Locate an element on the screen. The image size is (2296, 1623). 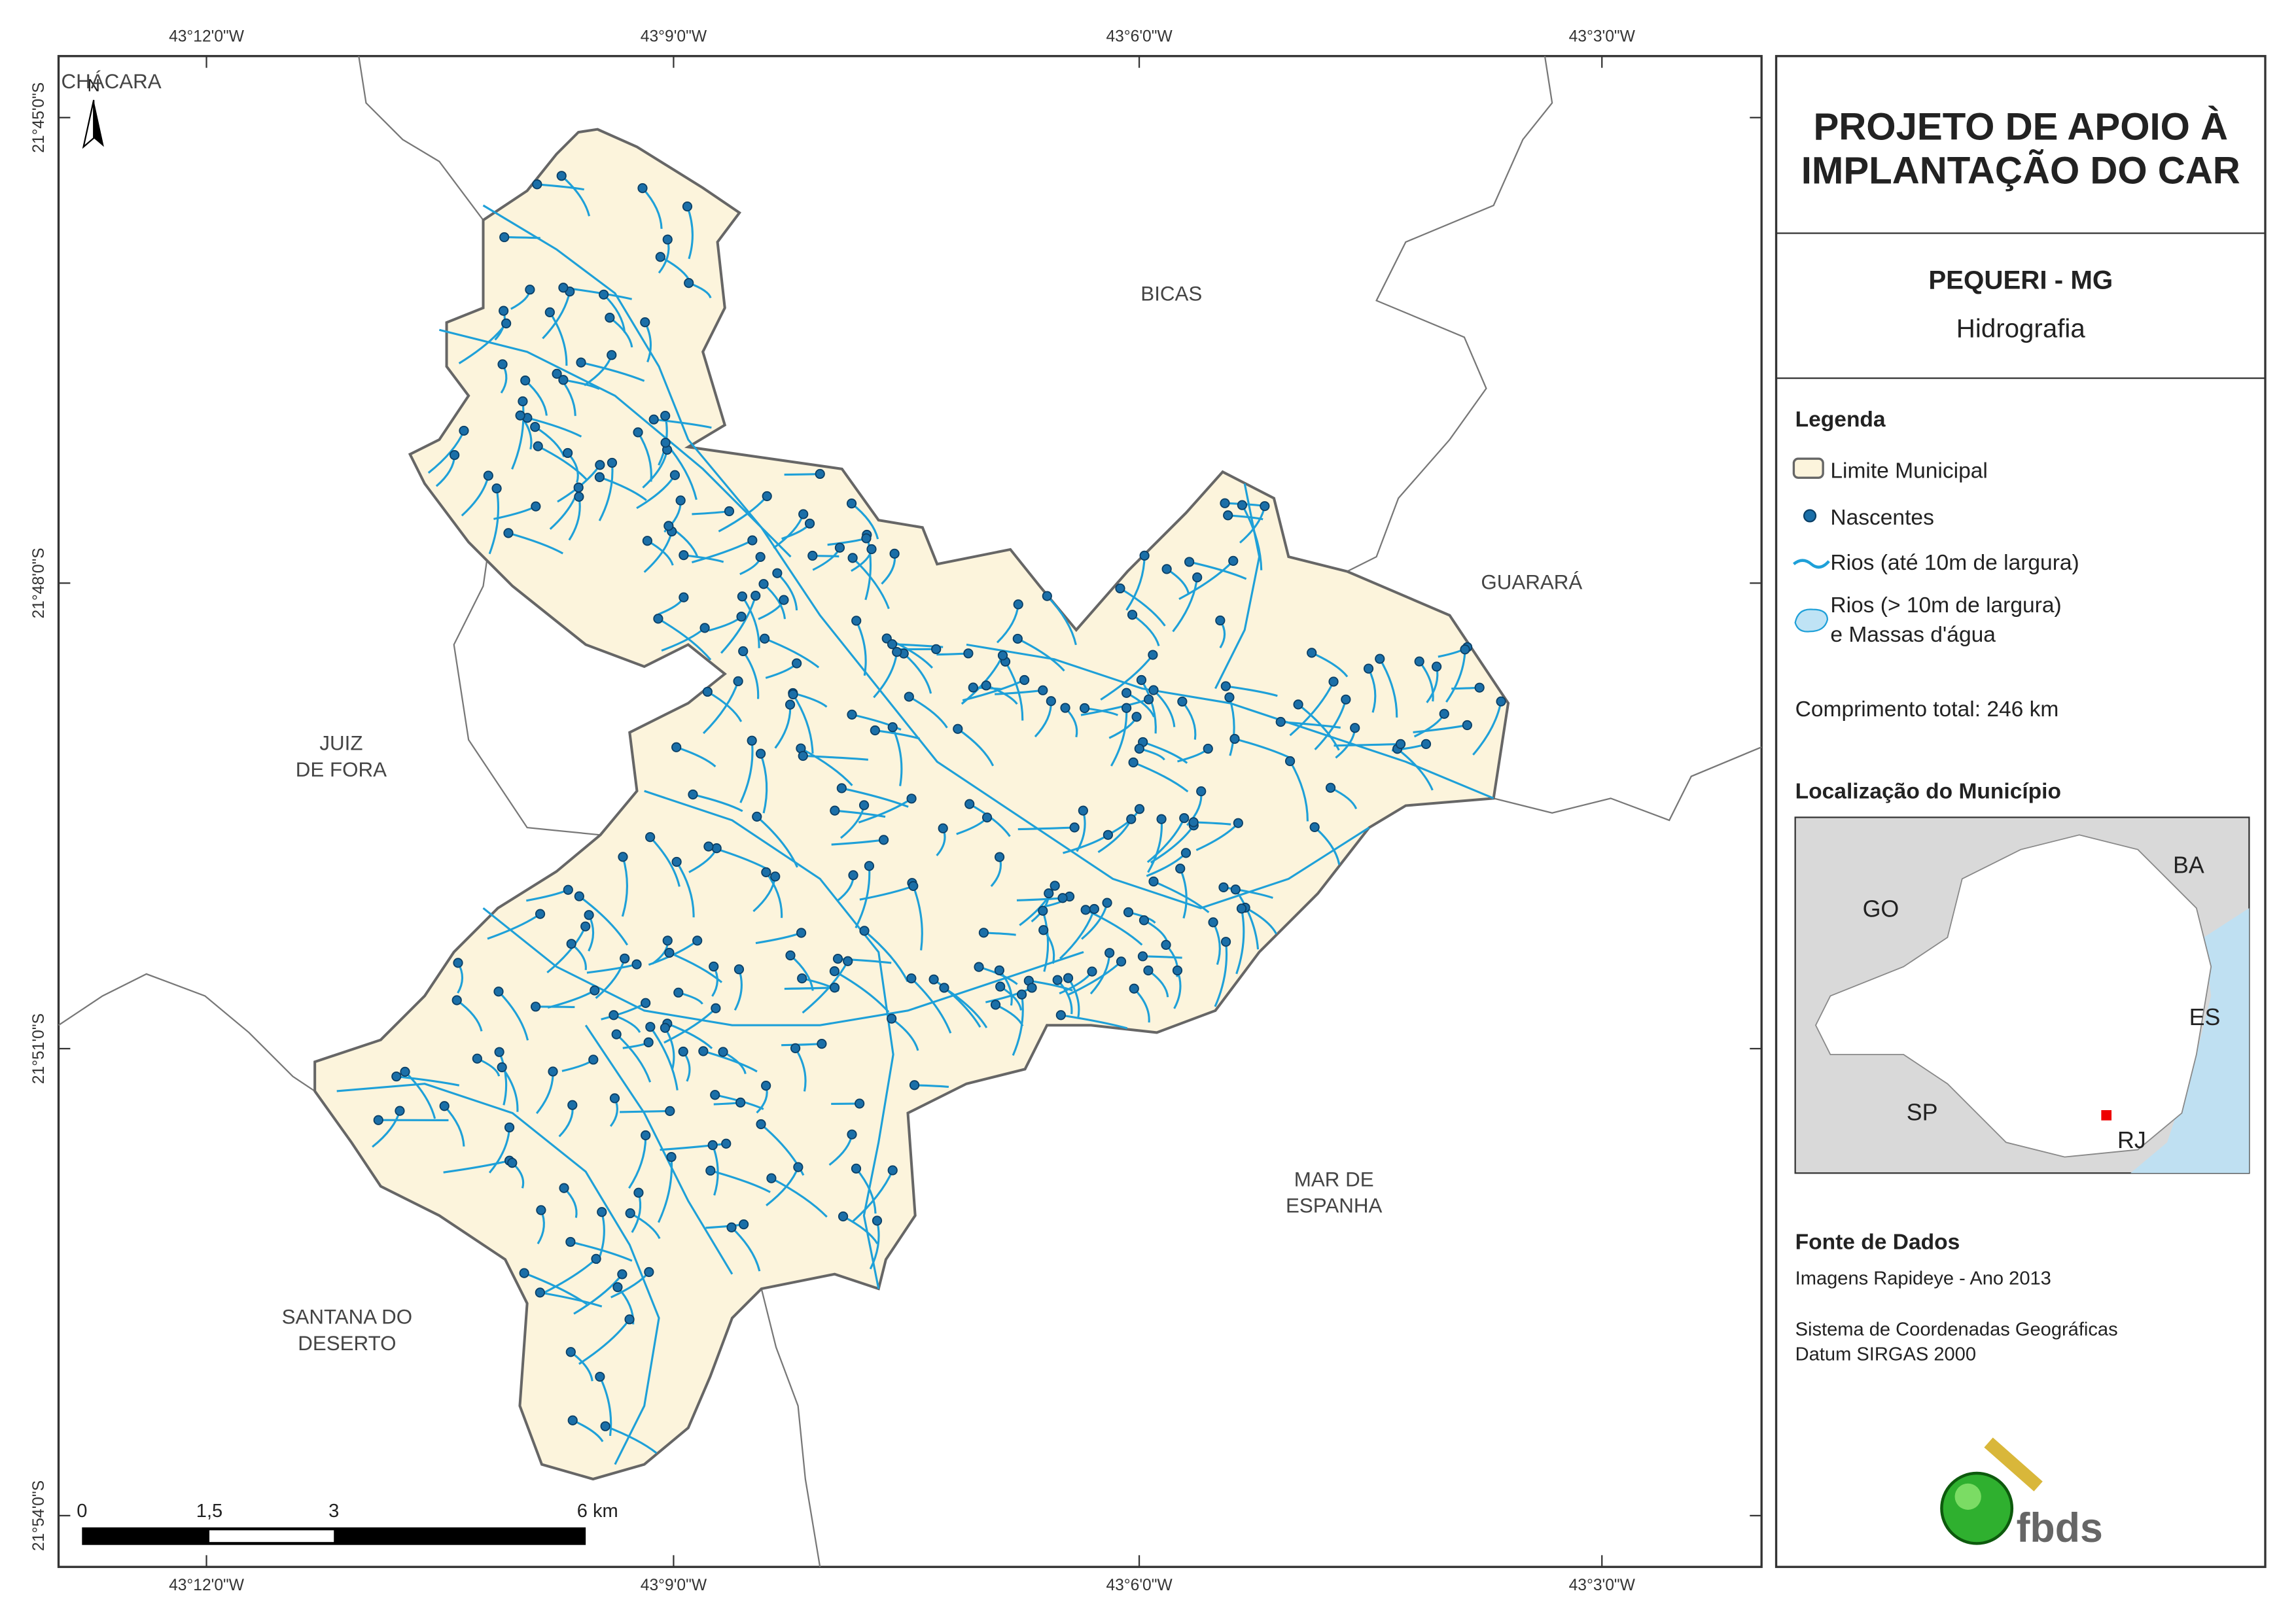
grid-label-left: 21°45'0"S is located at coordinates (39, 118).